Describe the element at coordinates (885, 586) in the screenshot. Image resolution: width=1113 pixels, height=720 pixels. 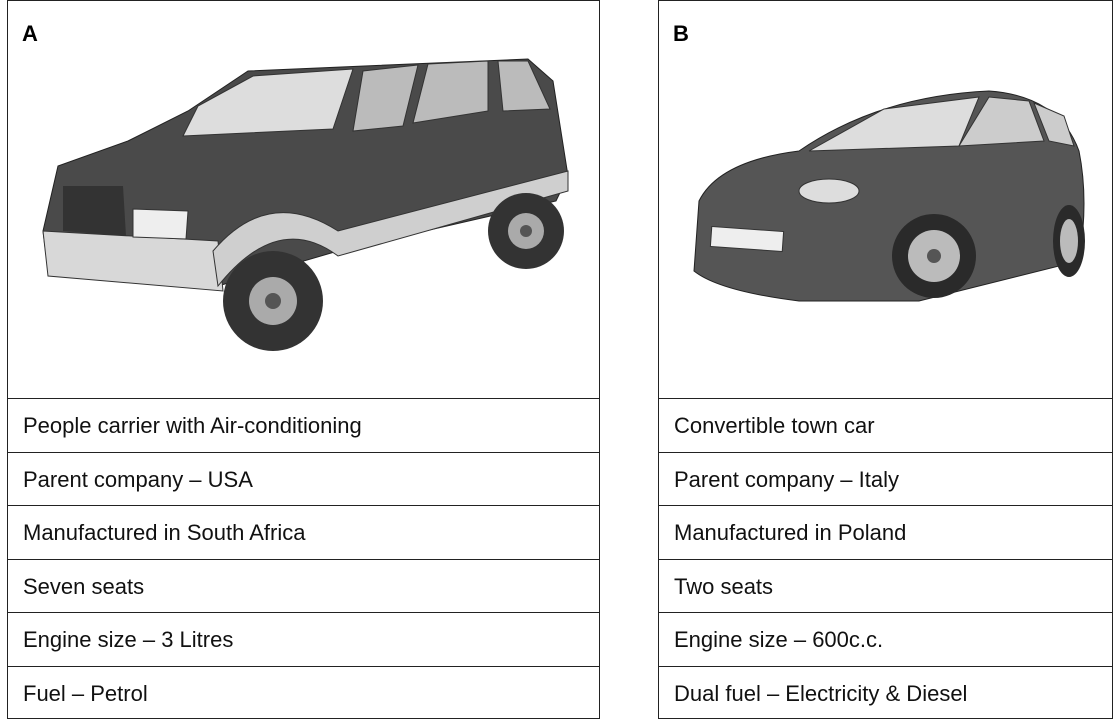
I see `feature-row: Two seats` at that location.